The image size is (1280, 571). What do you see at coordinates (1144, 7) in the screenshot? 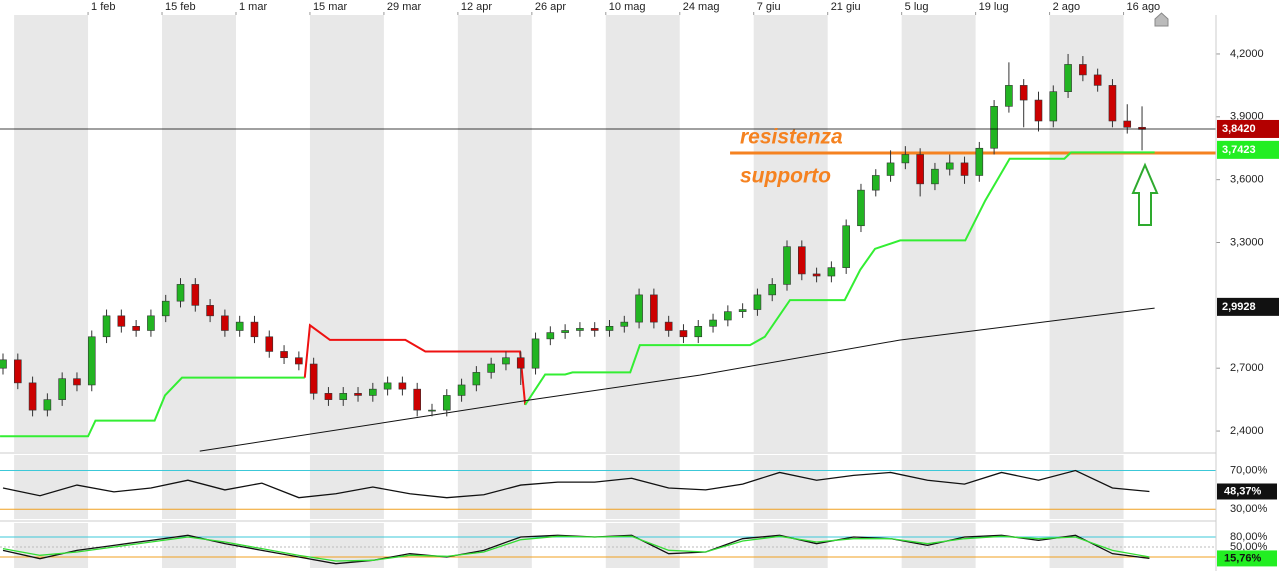
I see `x-tick-label: 16 ago` at bounding box center [1144, 7].